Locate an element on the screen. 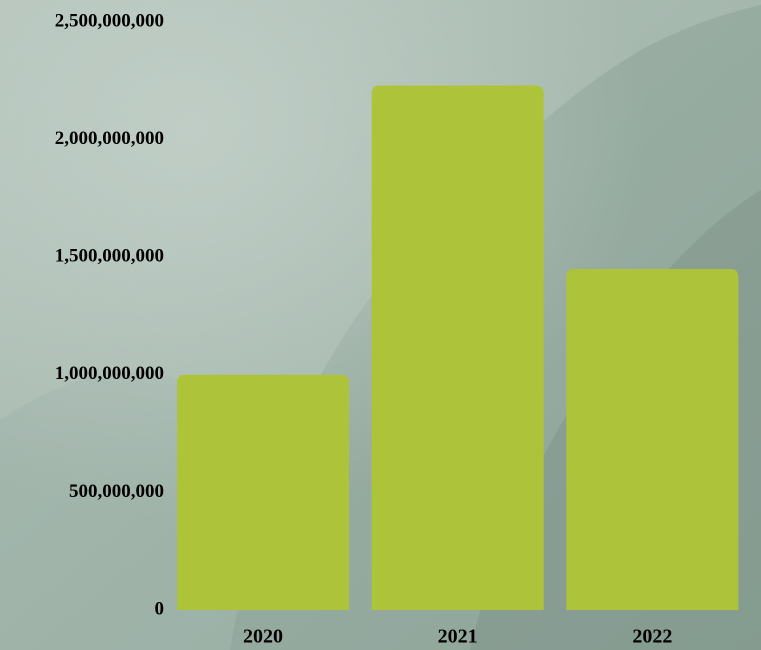  y-tick-label: 2,000,000,000 is located at coordinates (109, 138).